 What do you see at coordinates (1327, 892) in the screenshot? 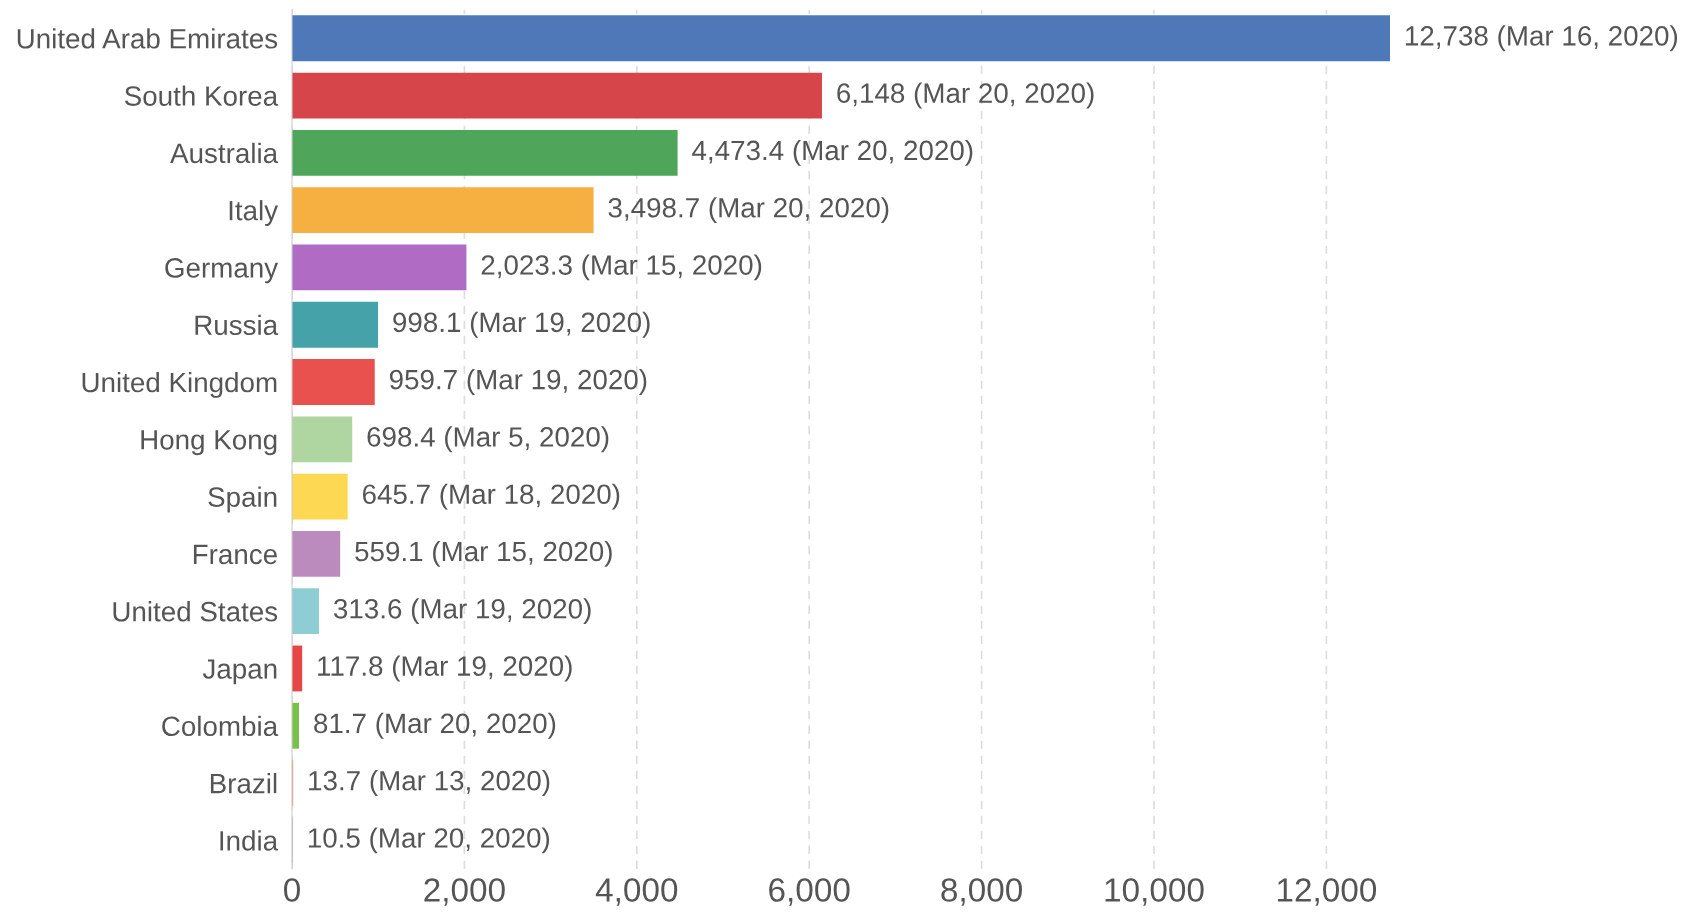
I see `x-tick-label: 12,000` at bounding box center [1327, 892].